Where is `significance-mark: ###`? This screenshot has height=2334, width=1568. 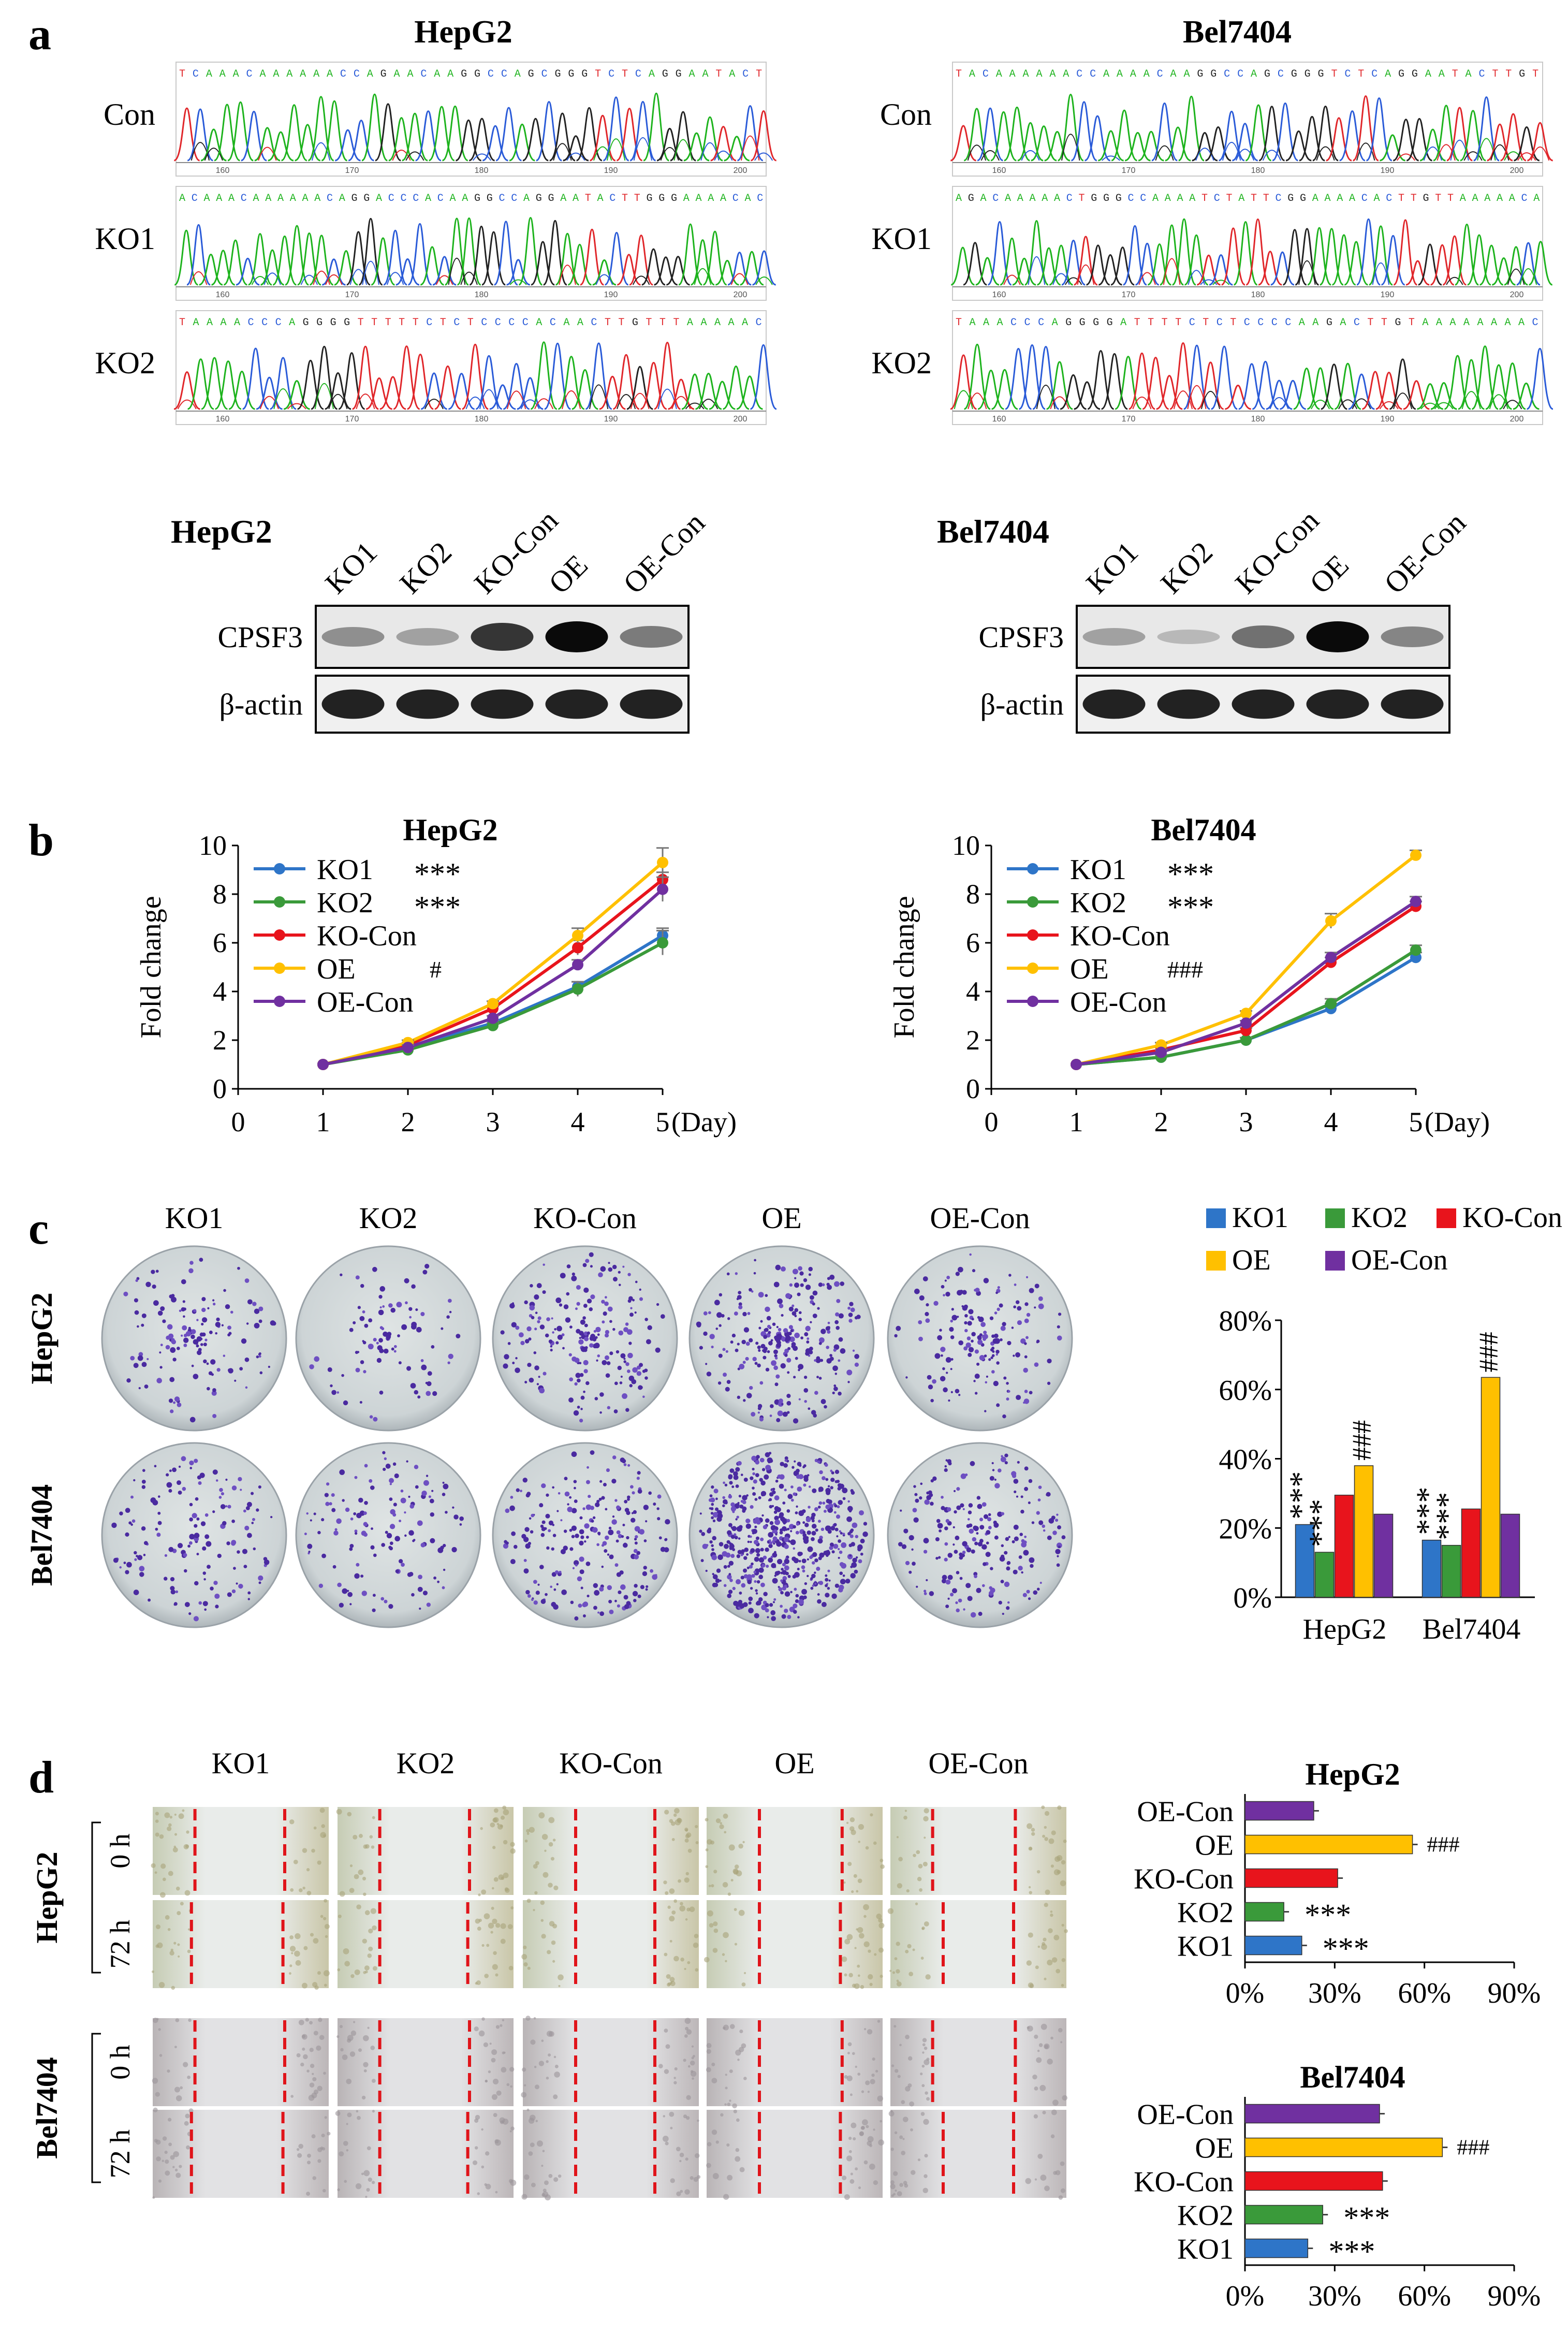 significance-mark: ### is located at coordinates (1443, 1845).